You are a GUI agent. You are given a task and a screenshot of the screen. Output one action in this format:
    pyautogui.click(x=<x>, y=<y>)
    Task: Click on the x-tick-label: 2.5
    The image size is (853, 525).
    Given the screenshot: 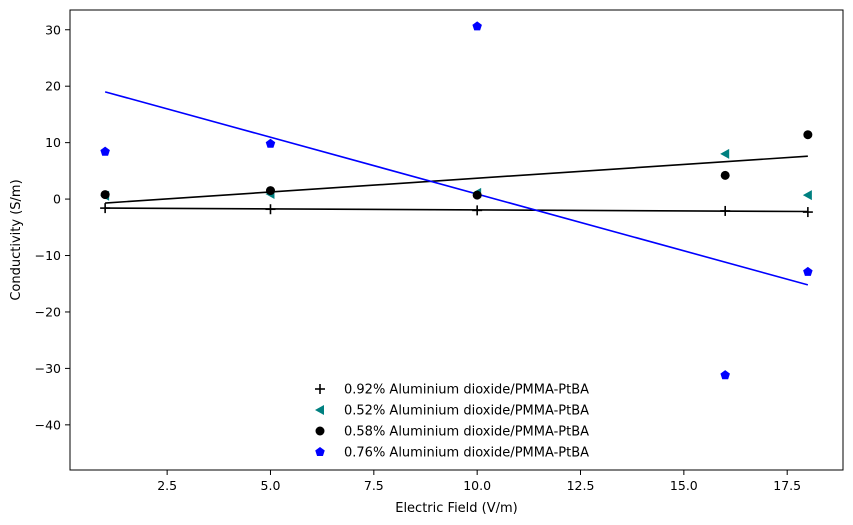 What is the action you would take?
    pyautogui.click(x=167, y=485)
    